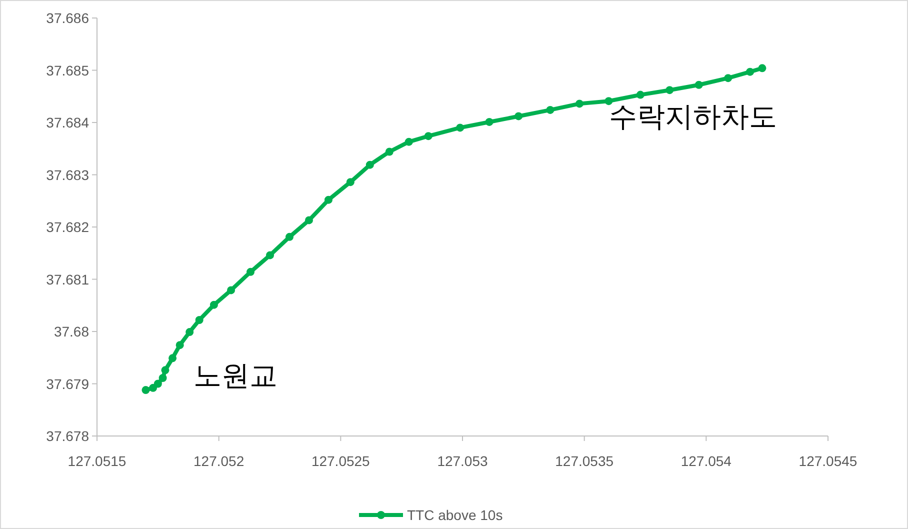 The height and width of the screenshot is (529, 908). What do you see at coordinates (97, 461) in the screenshot?
I see `x-tick-label: 127.0515` at bounding box center [97, 461].